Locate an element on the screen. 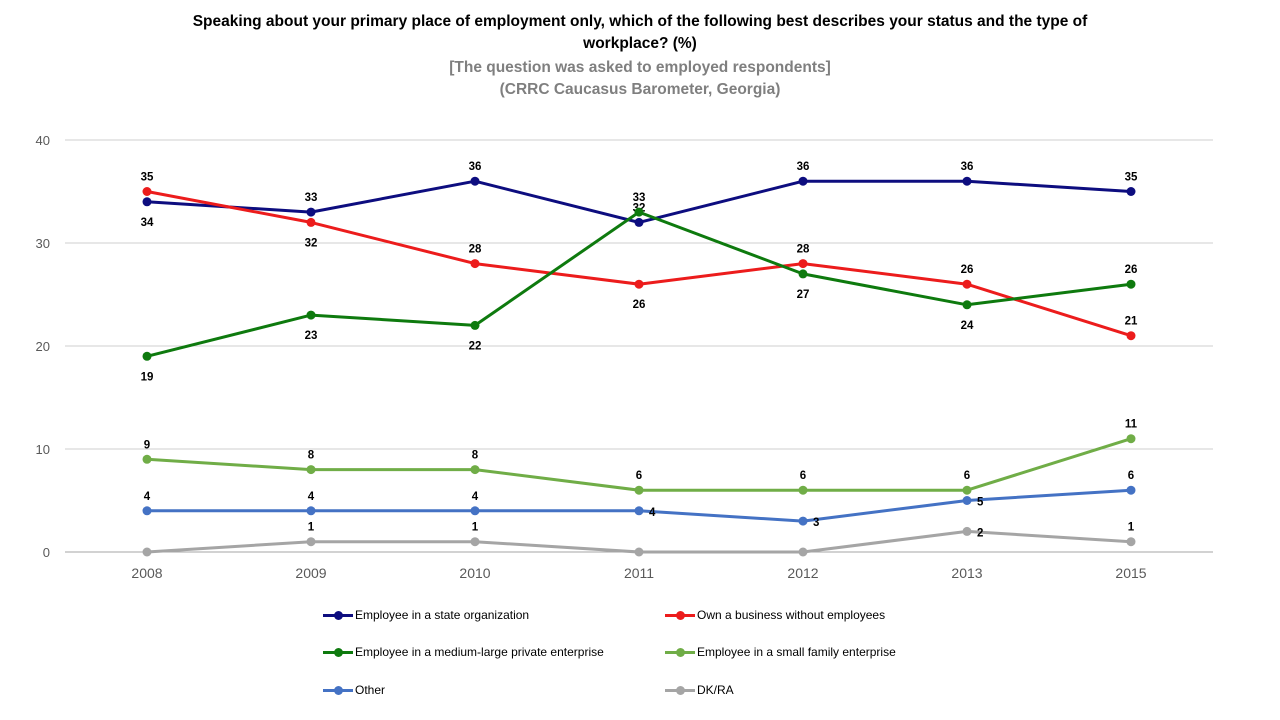  data-label: 3 is located at coordinates (816, 523).